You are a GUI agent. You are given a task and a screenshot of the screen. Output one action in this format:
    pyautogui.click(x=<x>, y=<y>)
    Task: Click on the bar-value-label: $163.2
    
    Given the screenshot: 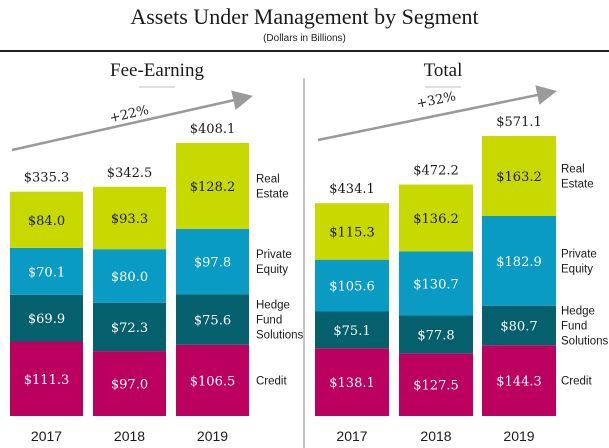 What is the action you would take?
    pyautogui.click(x=519, y=177)
    